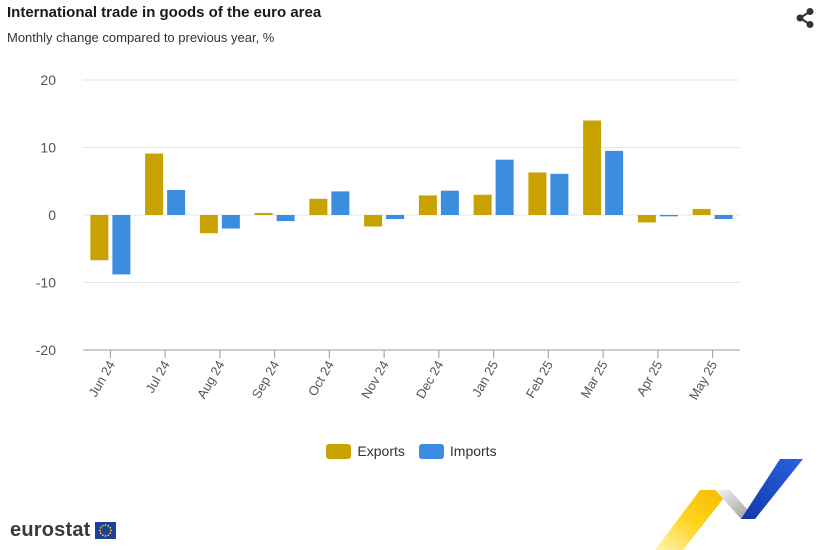 The height and width of the screenshot is (550, 823). Describe the element at coordinates (101, 378) in the screenshot. I see `x-tick-label: Jun 24` at that location.